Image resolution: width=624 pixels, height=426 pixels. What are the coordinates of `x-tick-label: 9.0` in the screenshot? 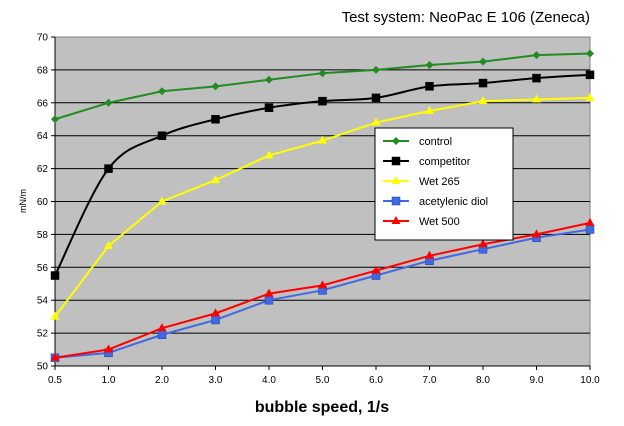 It's located at (537, 380).